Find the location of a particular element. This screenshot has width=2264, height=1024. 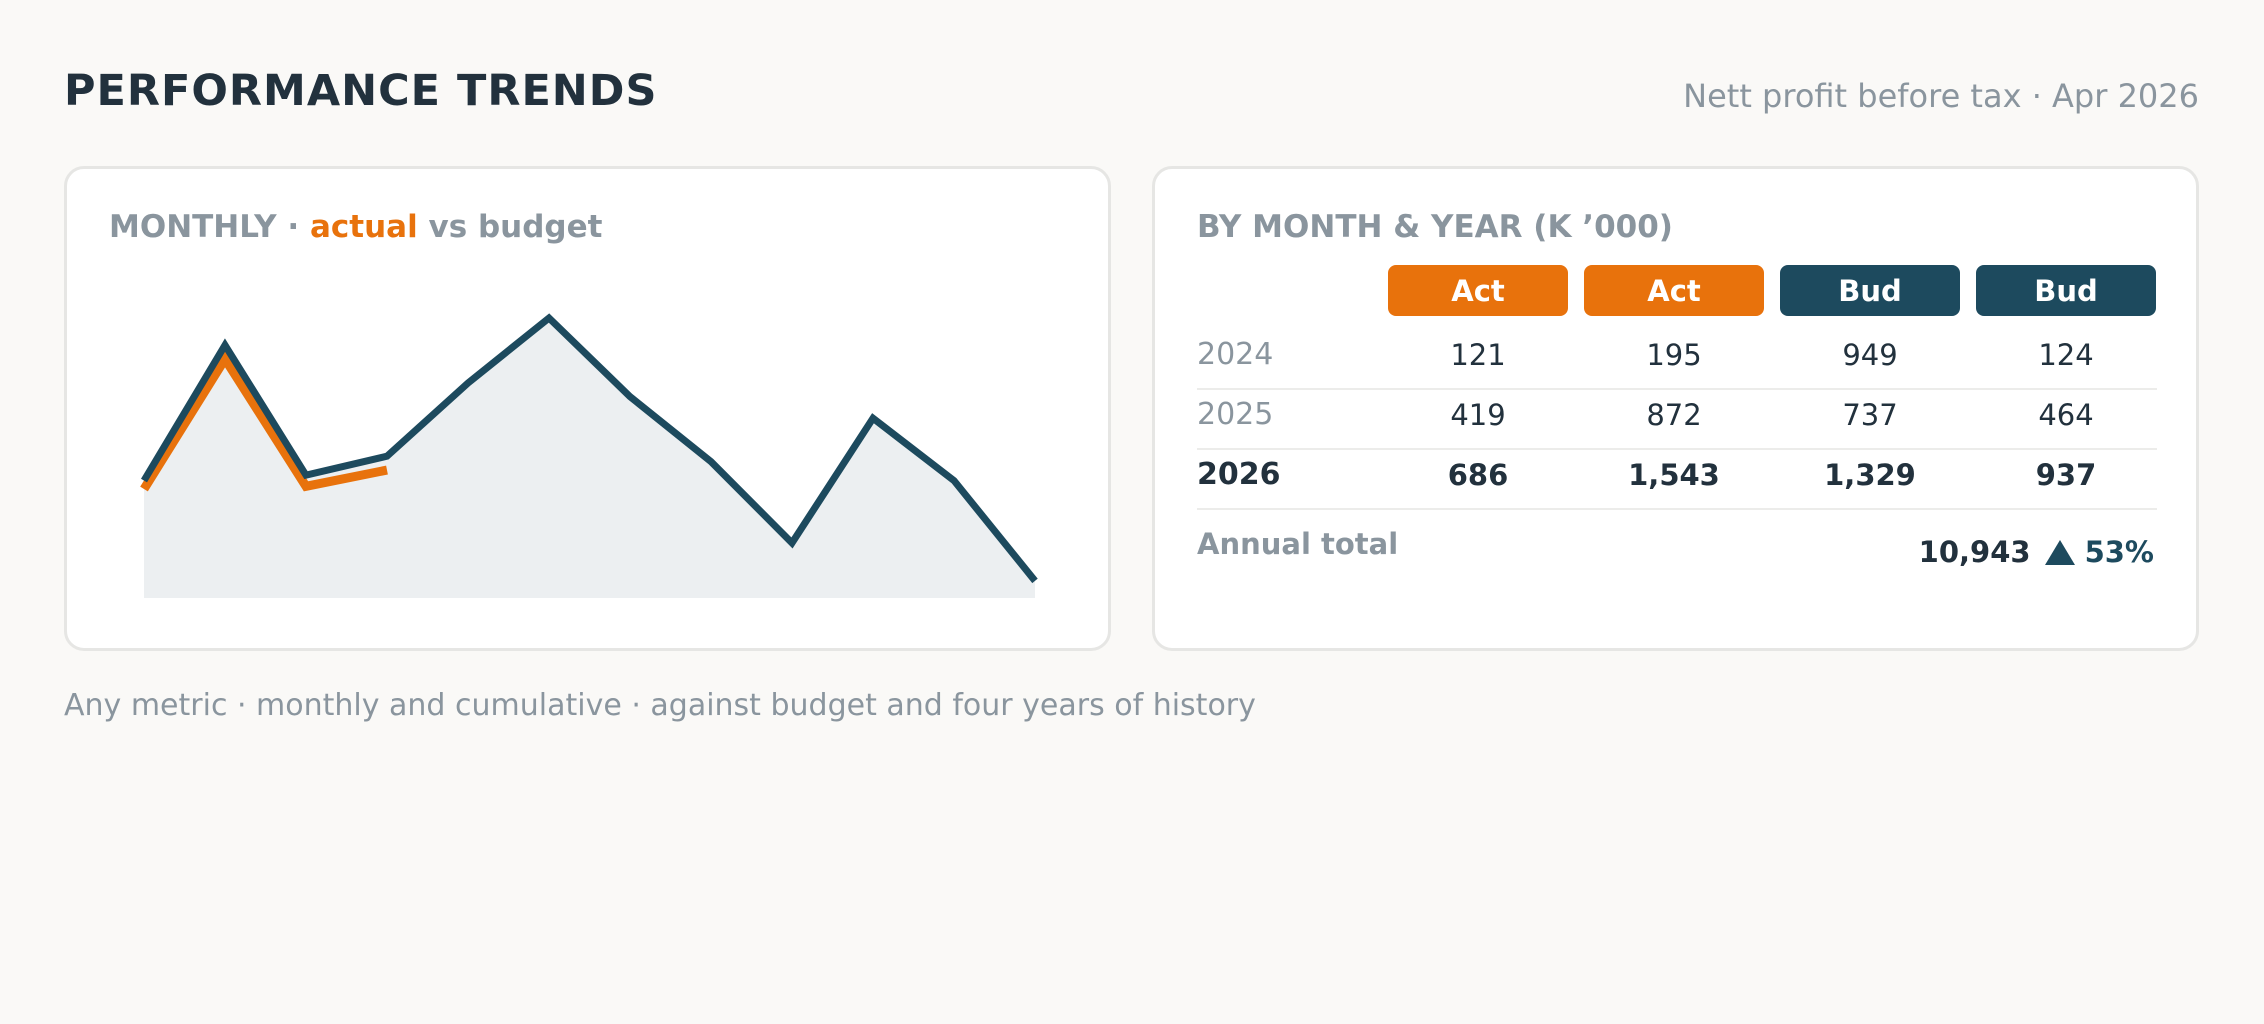

monthly-chart-heading: MONTHLY · actual vs budget is located at coordinates (355, 227).